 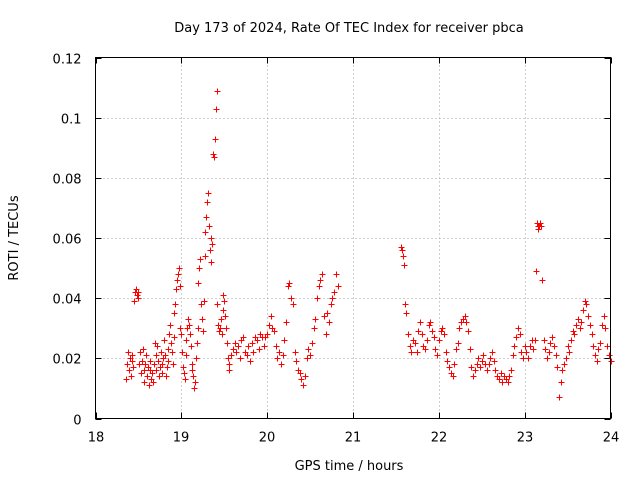 What do you see at coordinates (67, 360) in the screenshot?
I see `y-tick-label: 0.02` at bounding box center [67, 360].